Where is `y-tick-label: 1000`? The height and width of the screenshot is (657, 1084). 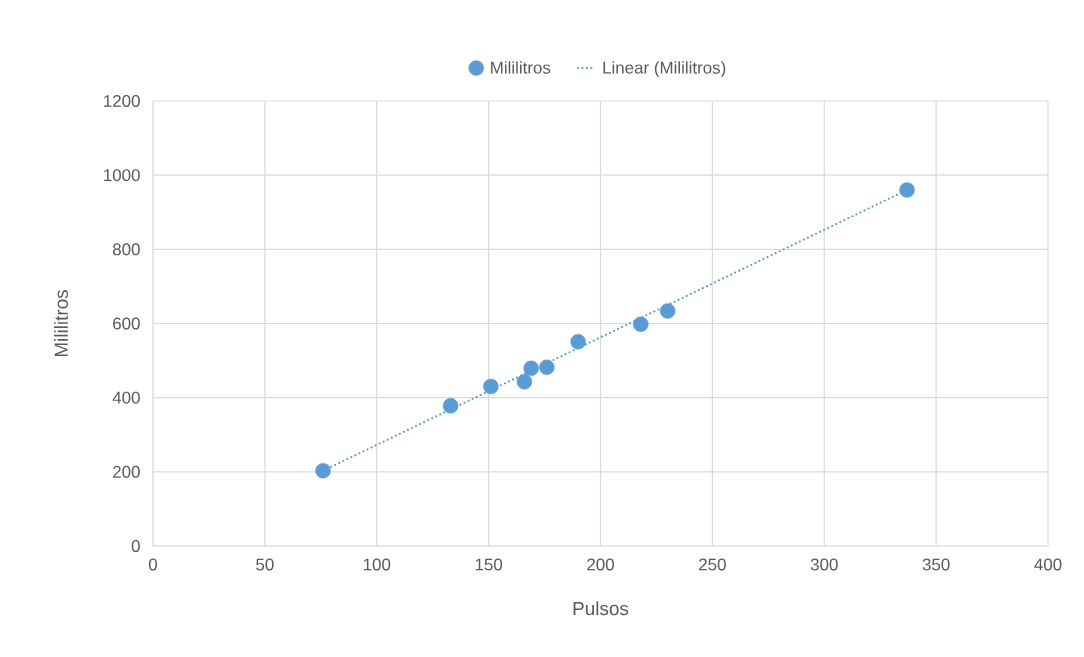
y-tick-label: 1000 is located at coordinates (122, 175).